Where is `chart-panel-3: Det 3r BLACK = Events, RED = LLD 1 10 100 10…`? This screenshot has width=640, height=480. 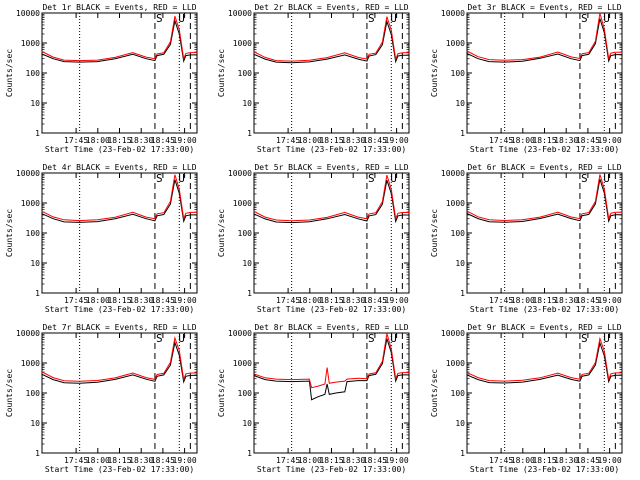
chart-panel-3: Det 3r BLACK = Events, RED = LLD 1 10 100 10… is located at coordinates (526, 78).